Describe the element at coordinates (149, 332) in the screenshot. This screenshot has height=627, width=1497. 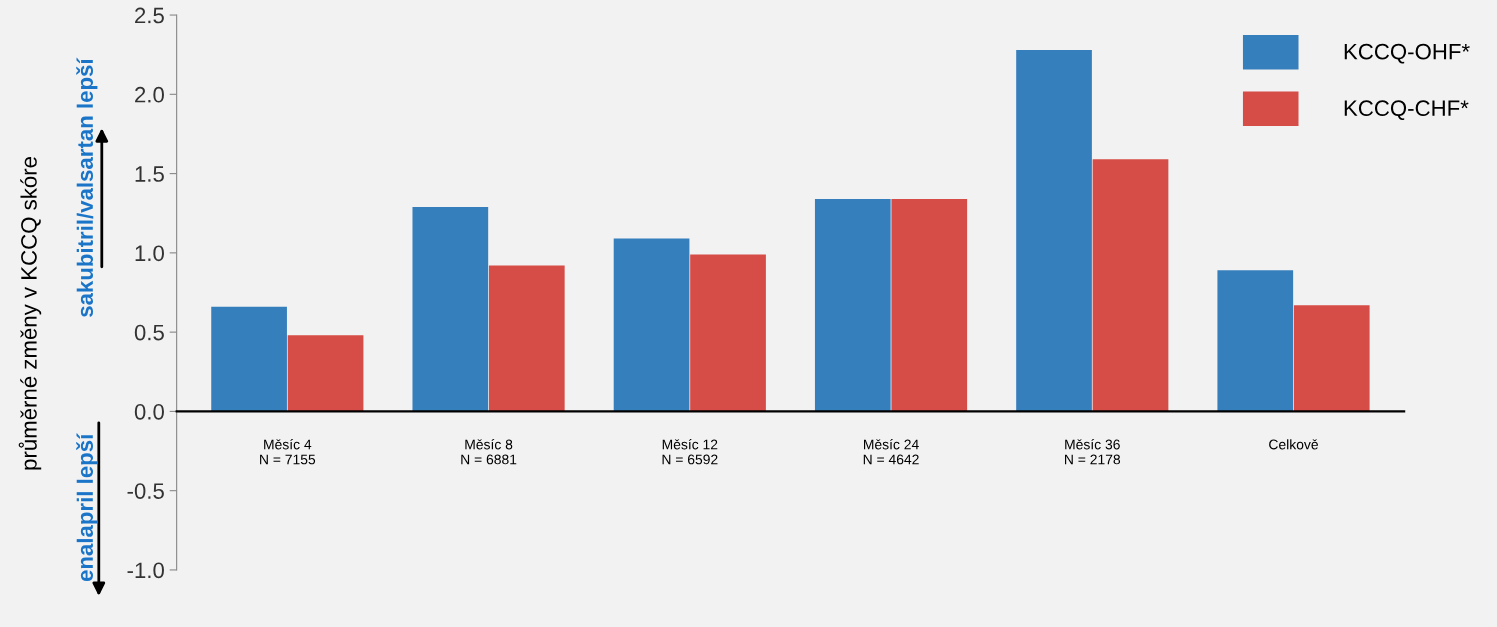
I see `y-tick-label: 0.5` at that location.